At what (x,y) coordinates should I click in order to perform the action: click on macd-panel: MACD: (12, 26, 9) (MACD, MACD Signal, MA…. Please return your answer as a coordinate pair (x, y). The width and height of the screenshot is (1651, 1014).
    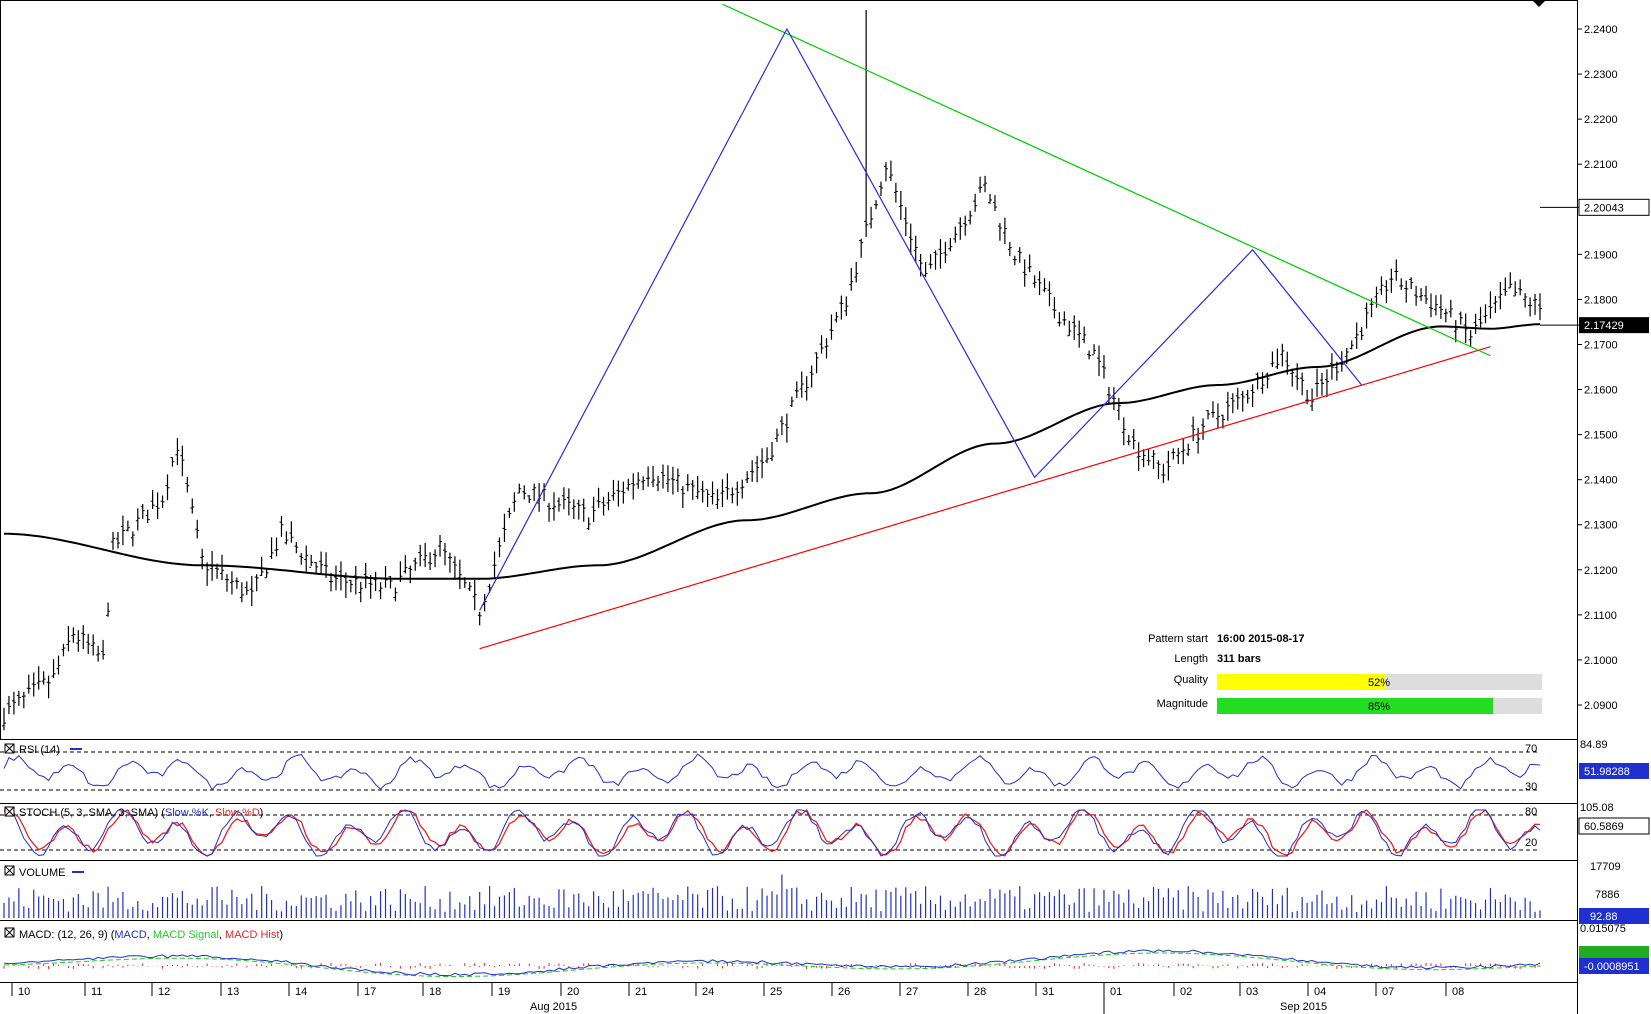
    Looking at the image, I should click on (826, 950).